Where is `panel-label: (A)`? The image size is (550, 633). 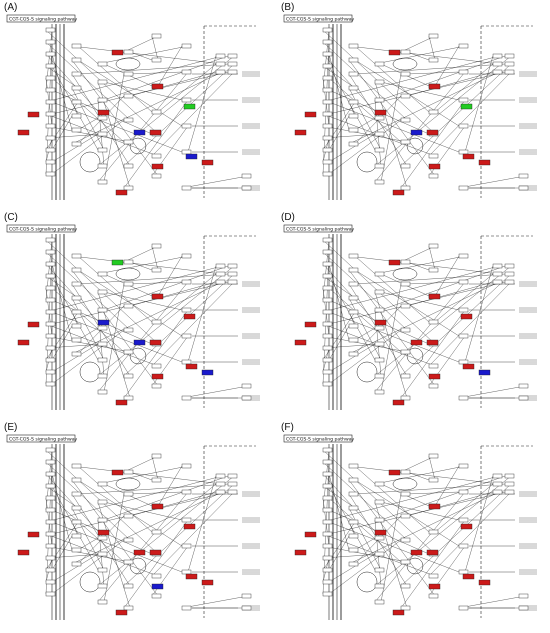 panel-label: (A) is located at coordinates (11, 7).